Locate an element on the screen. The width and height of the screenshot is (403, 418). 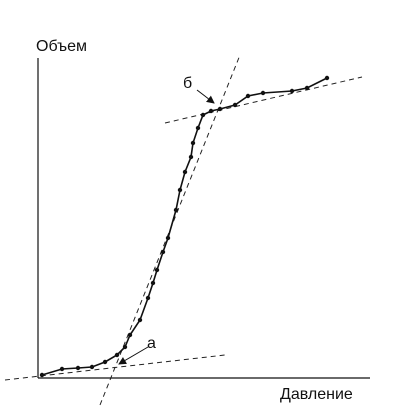
y-axis-label: Объем is located at coordinates (61, 46).